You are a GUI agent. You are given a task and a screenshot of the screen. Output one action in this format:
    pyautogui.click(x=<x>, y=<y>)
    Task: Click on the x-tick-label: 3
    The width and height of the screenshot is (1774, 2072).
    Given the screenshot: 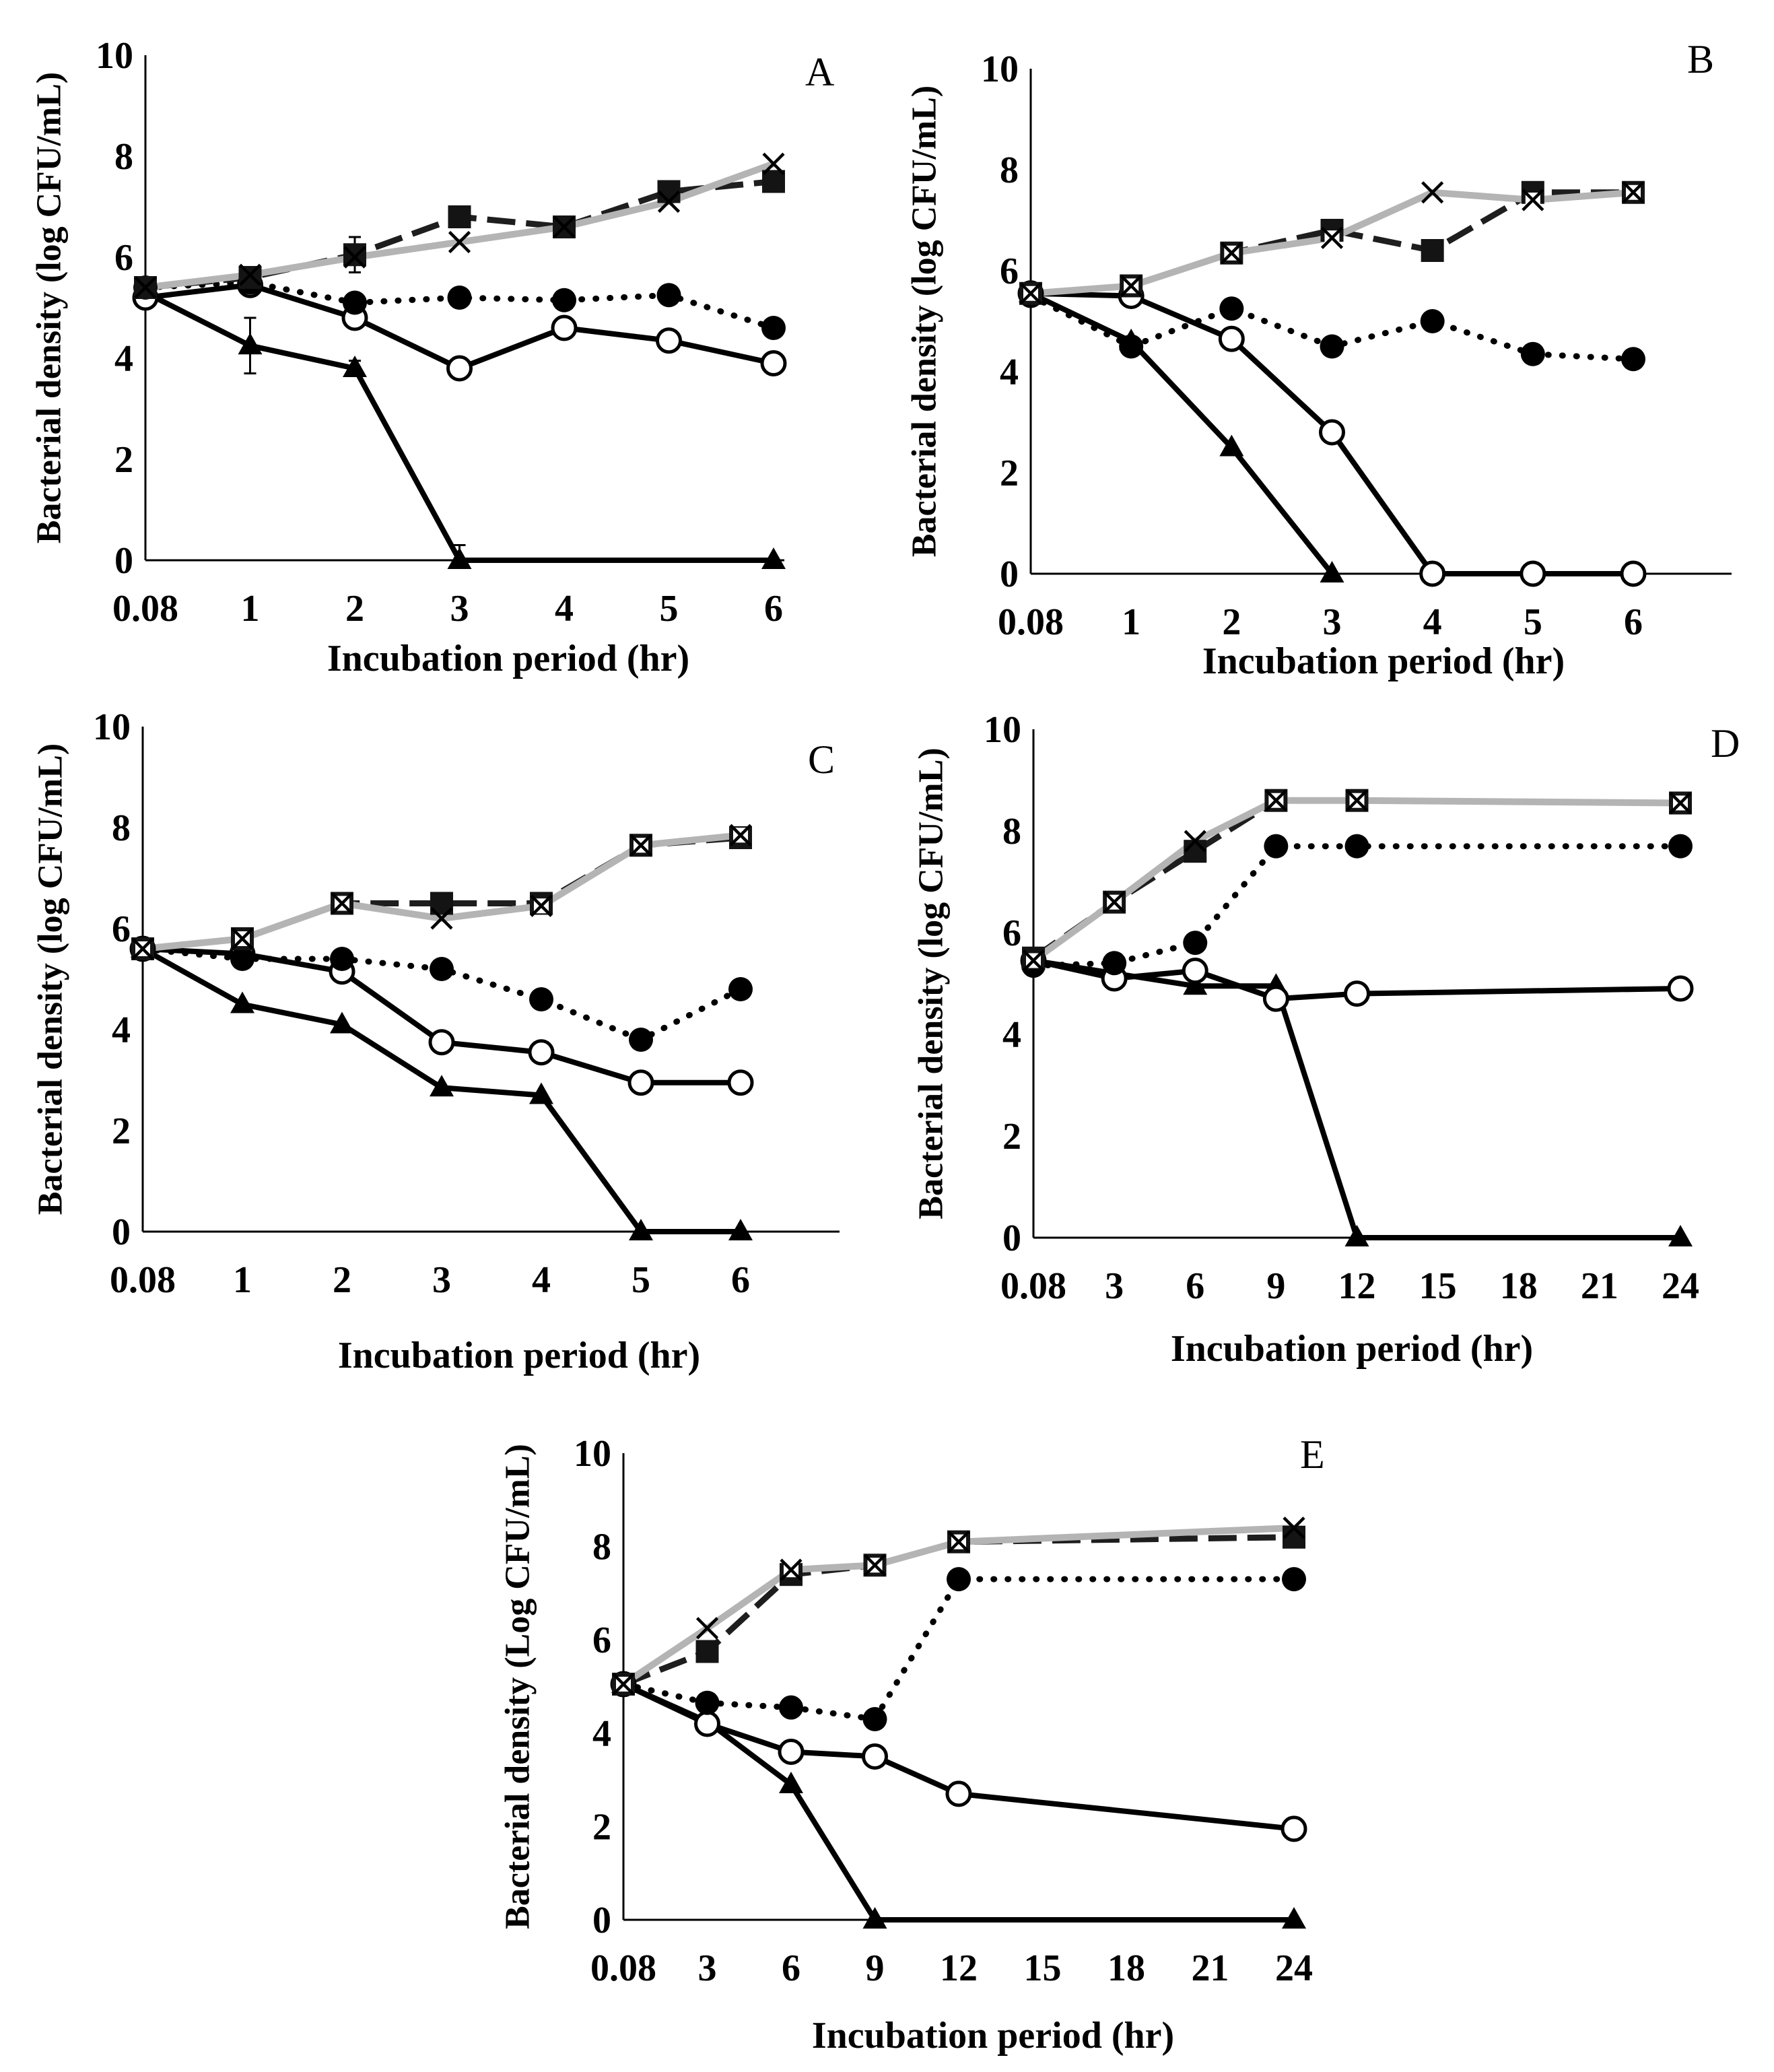 What is the action you would take?
    pyautogui.click(x=1332, y=622)
    